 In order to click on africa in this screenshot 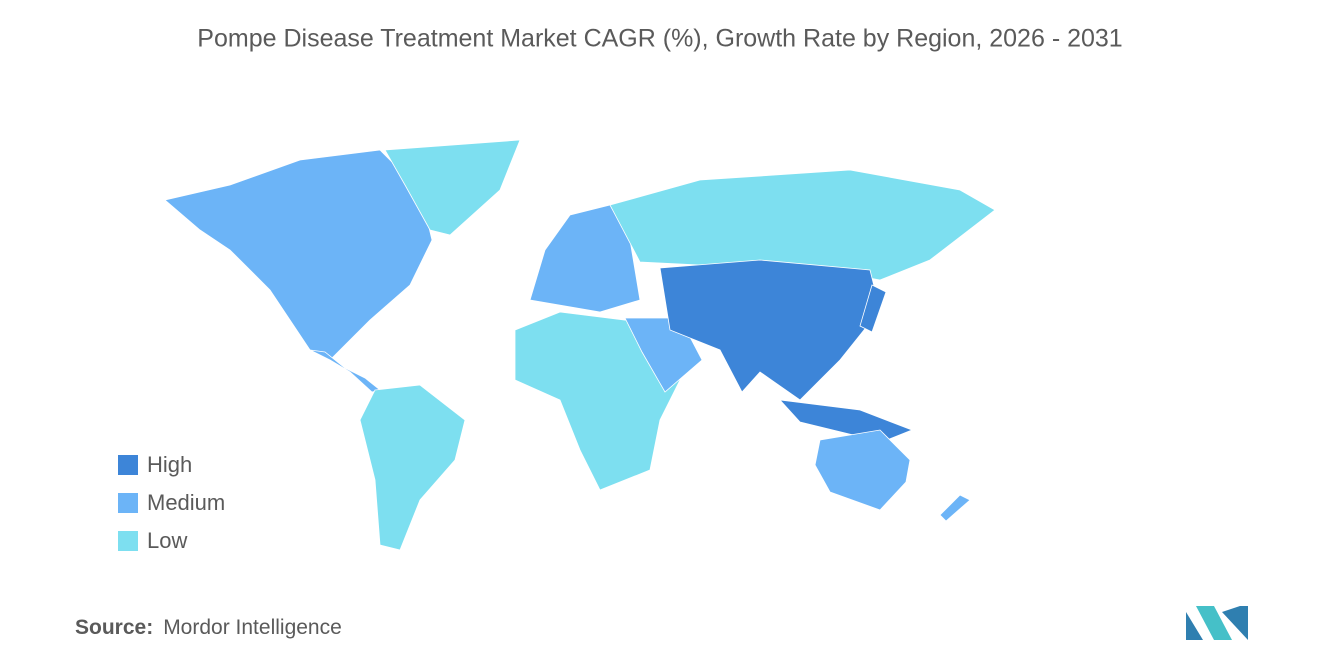, I will do `click(597, 401)`.